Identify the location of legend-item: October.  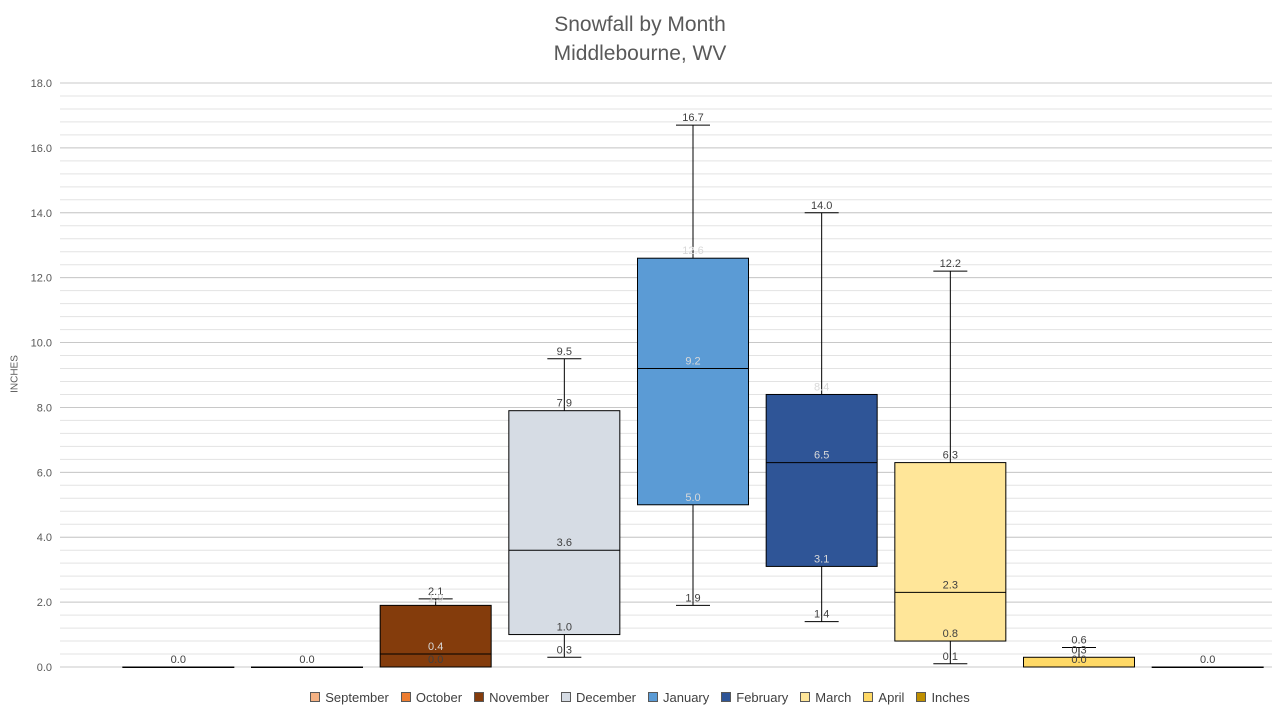
(431, 697).